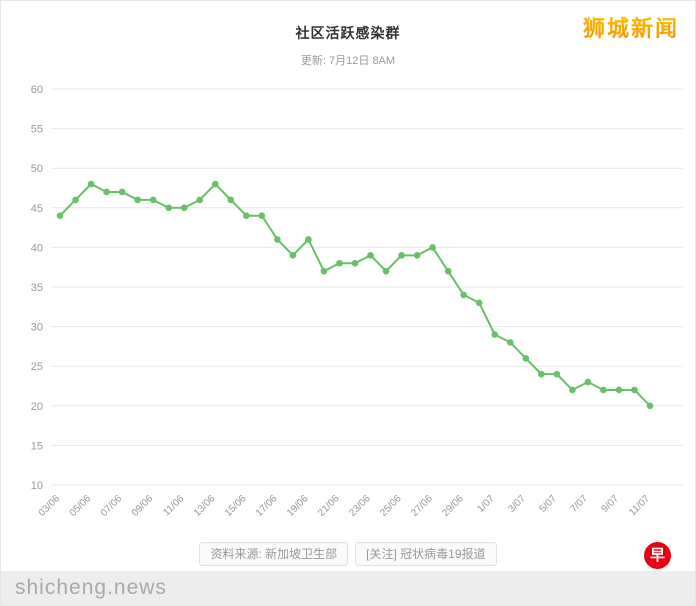  Describe the element at coordinates (37, 407) in the screenshot. I see `svg-text: 20` at that location.